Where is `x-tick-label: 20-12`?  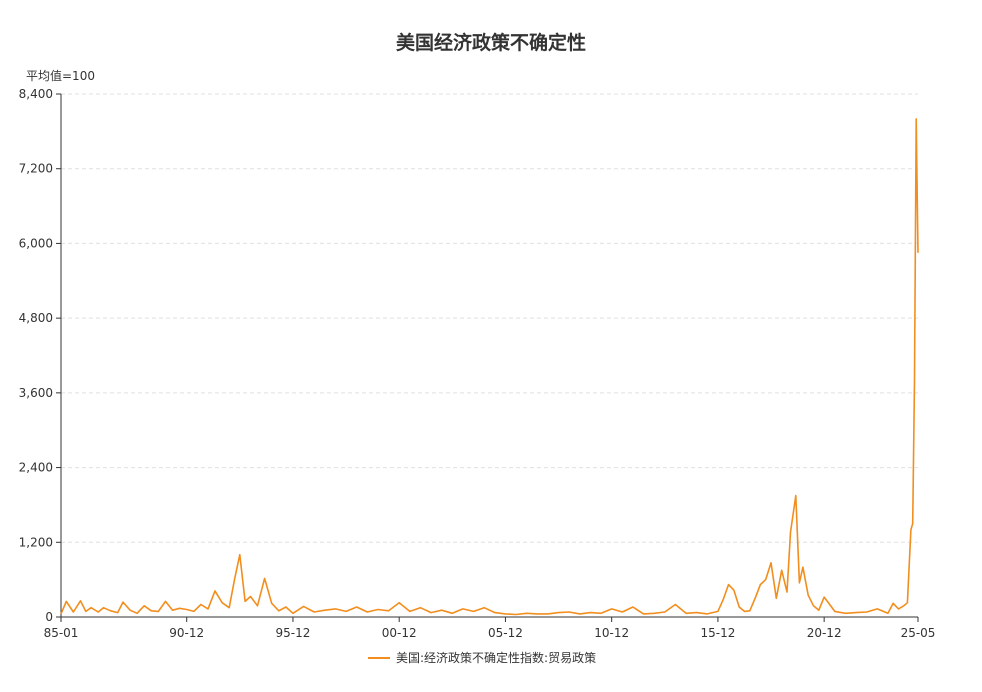 x-tick-label: 20-12 is located at coordinates (824, 633).